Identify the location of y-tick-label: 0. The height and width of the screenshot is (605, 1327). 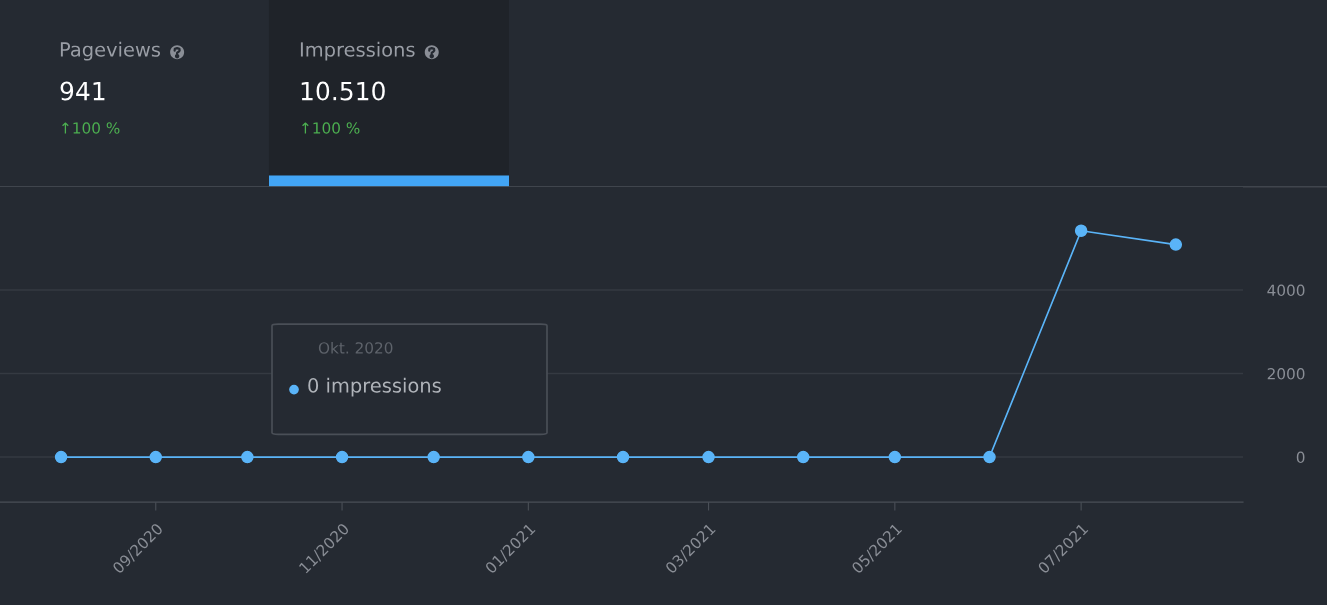
(1300, 457).